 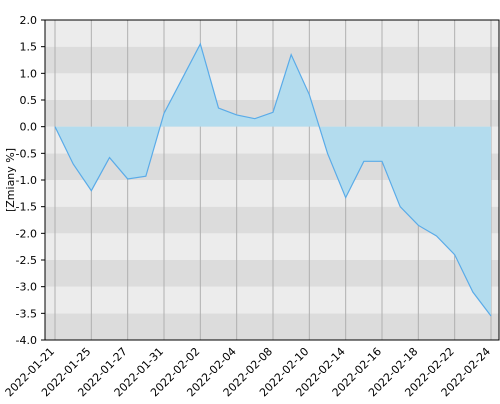 I want to click on y-tick-label: 0.5, so click(x=29, y=100).